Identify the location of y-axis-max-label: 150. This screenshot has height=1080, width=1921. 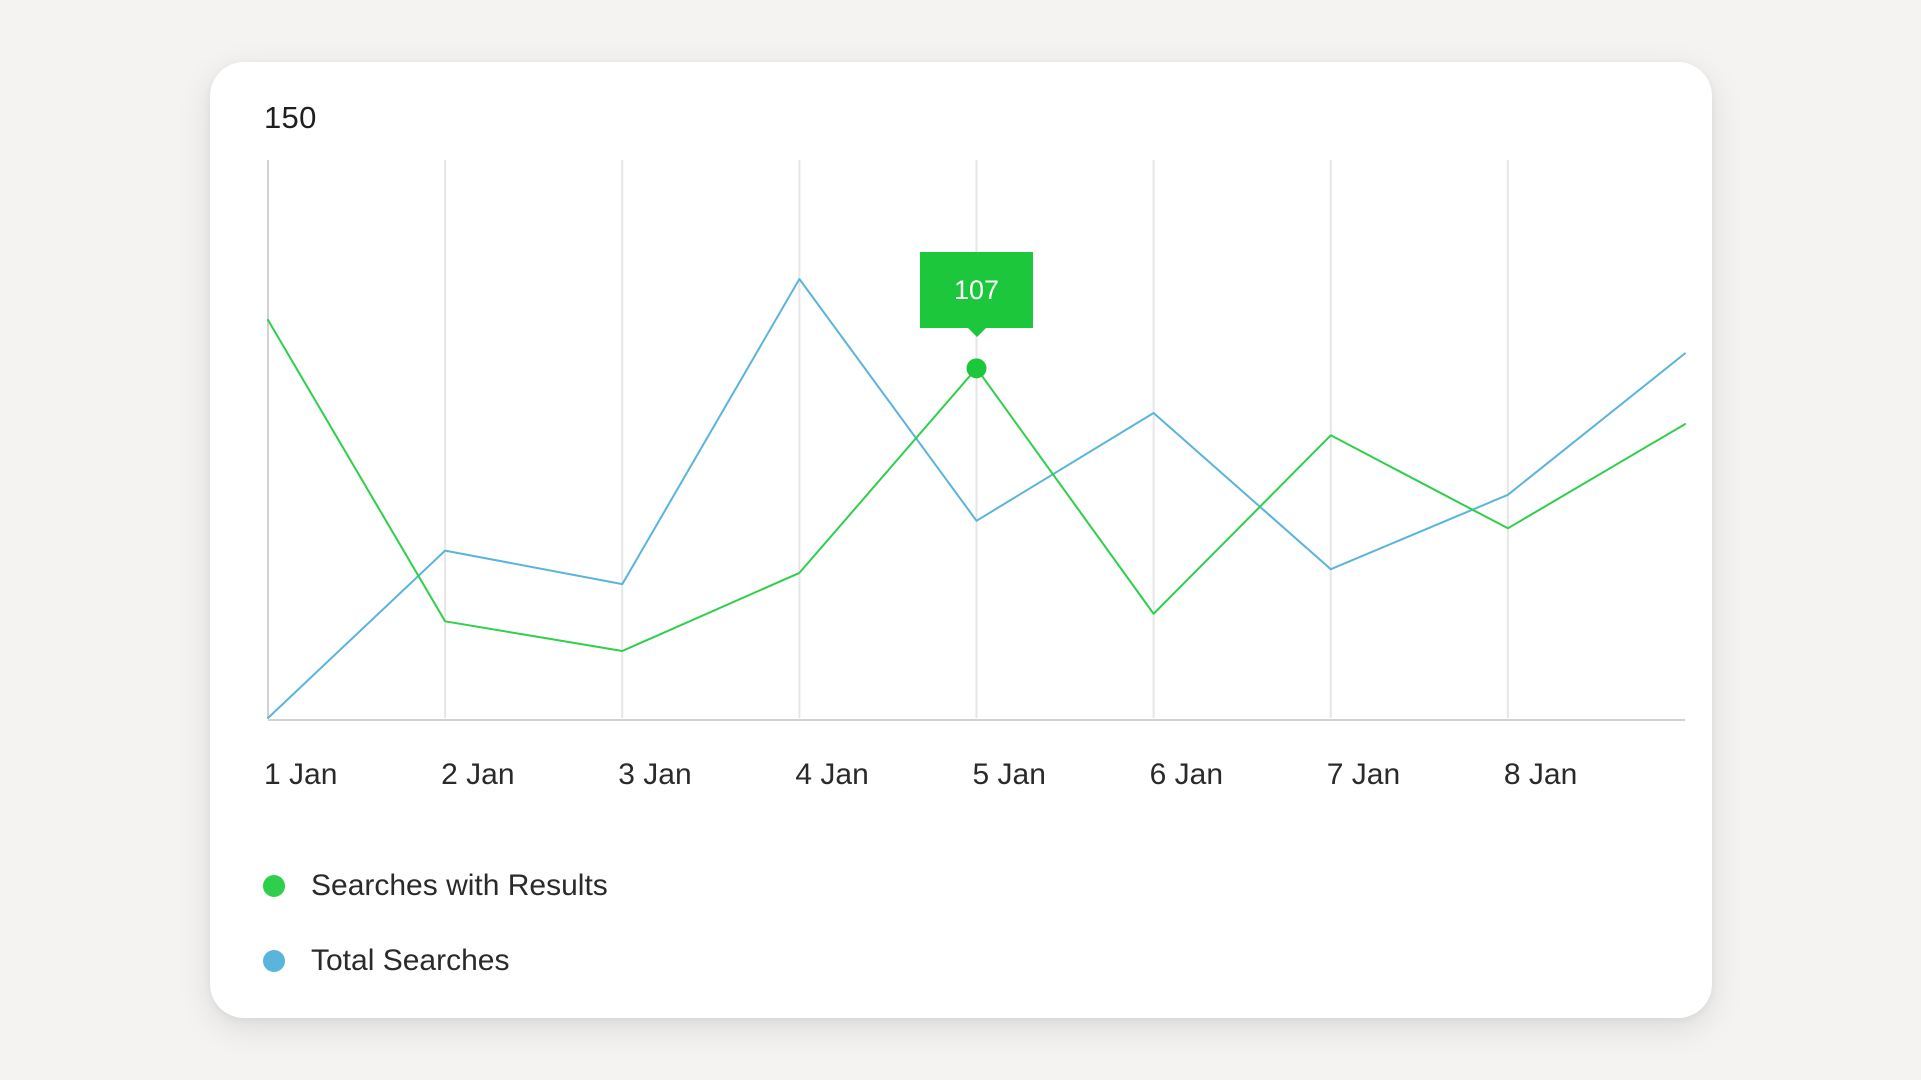
(290, 117).